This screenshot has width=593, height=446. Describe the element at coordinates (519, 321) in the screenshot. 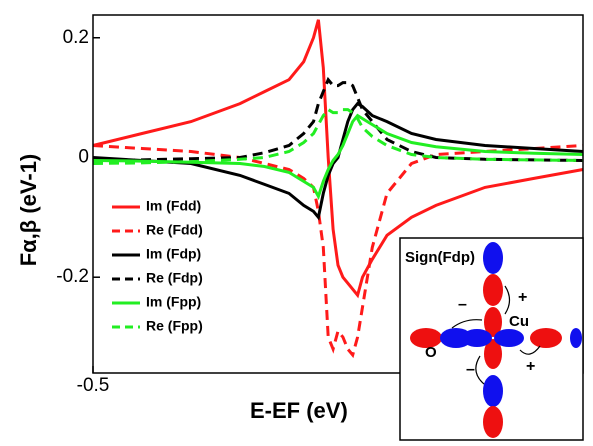

I see `cu-label: Cu` at that location.